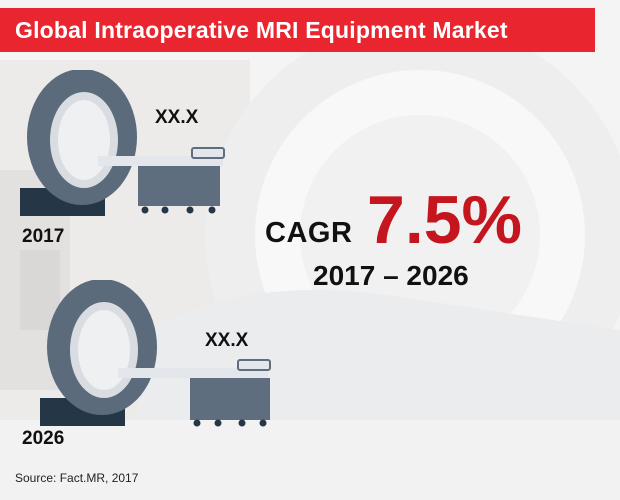 The width and height of the screenshot is (620, 500). Describe the element at coordinates (227, 340) in the screenshot. I see `value-2026: XX.X` at that location.